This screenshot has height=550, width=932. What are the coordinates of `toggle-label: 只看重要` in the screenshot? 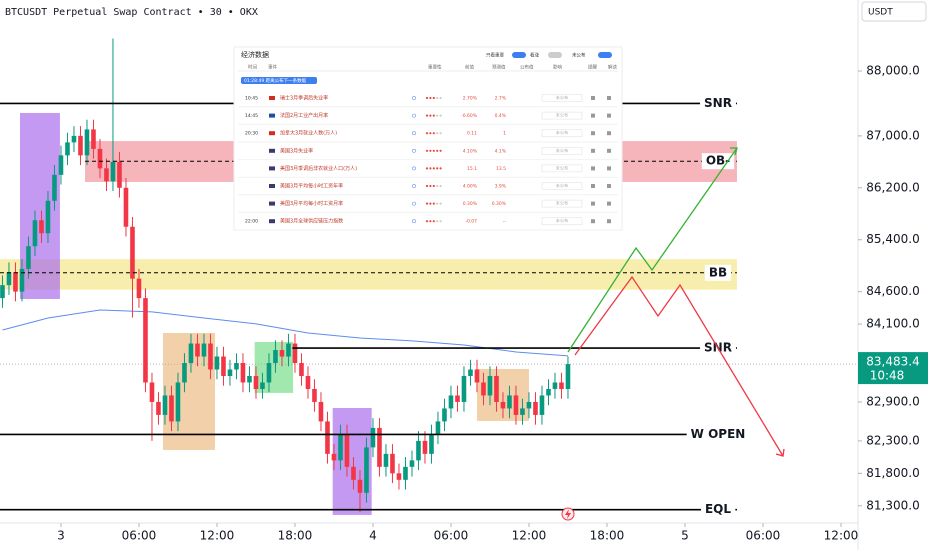 It's located at (495, 55).